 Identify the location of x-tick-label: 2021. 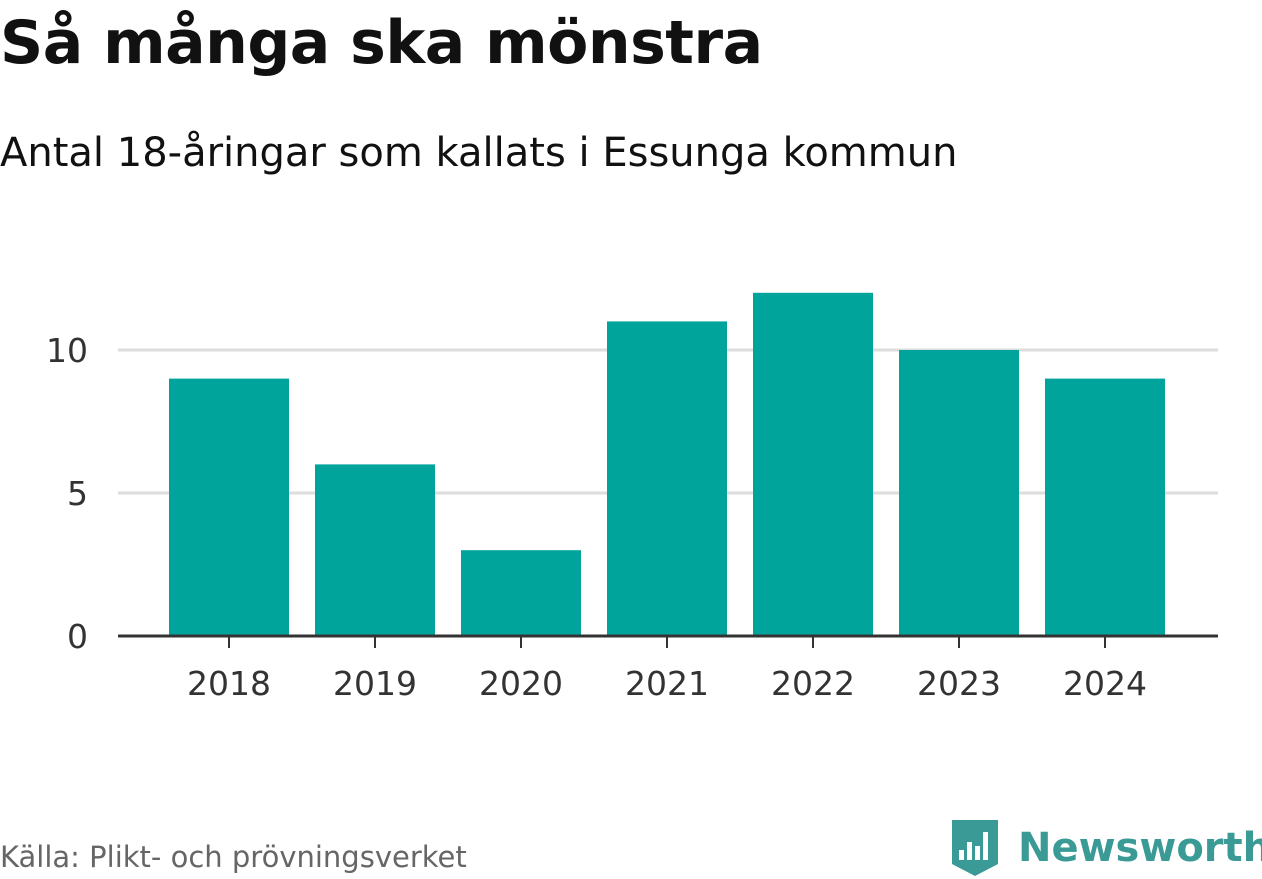
(667, 683).